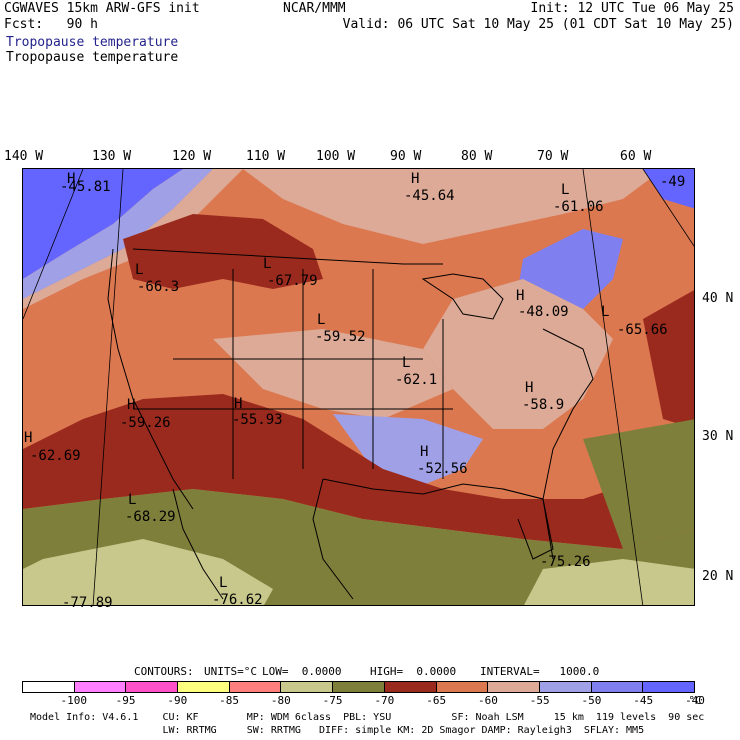 The height and width of the screenshot is (740, 740). I want to click on legend-tick-label: -85, so click(229, 700).